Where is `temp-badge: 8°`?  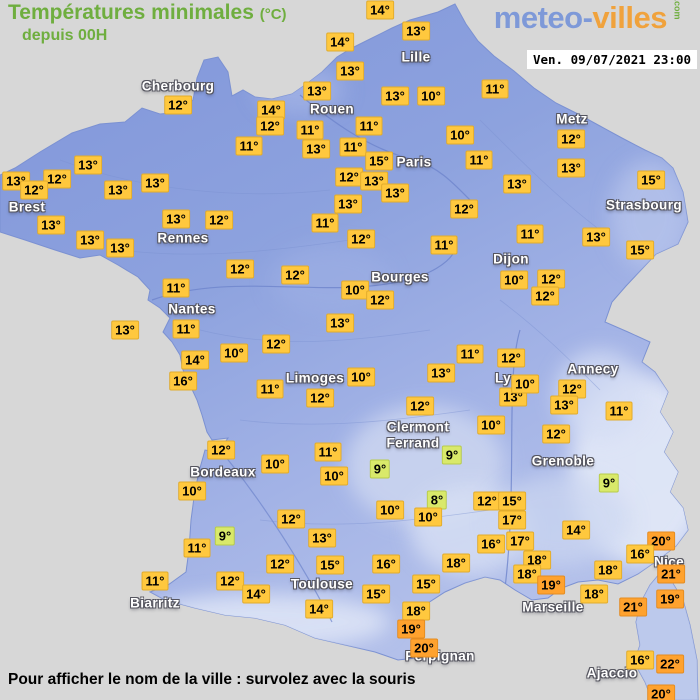 temp-badge: 8° is located at coordinates (437, 500).